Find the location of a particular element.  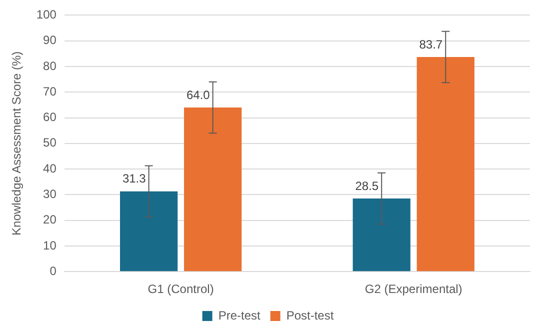

y-tick-label: 90 is located at coordinates (50, 40).